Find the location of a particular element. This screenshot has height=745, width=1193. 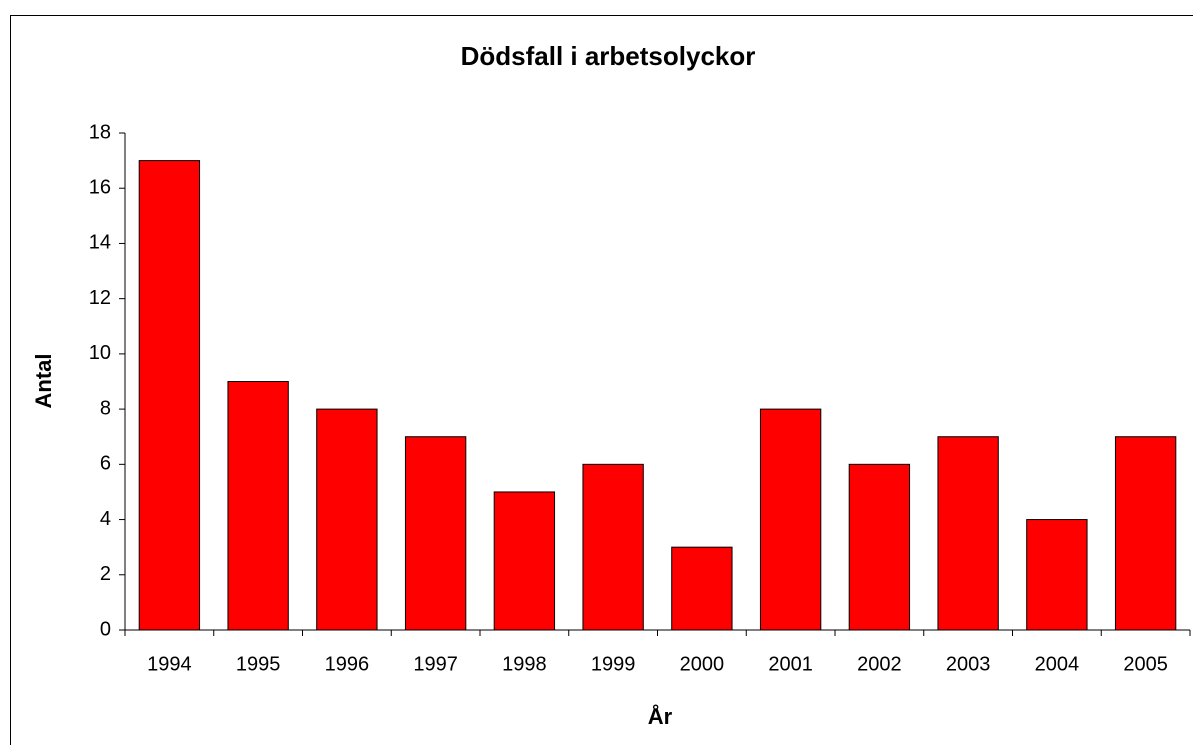

y-tick-label: 12 is located at coordinates (100, 298).